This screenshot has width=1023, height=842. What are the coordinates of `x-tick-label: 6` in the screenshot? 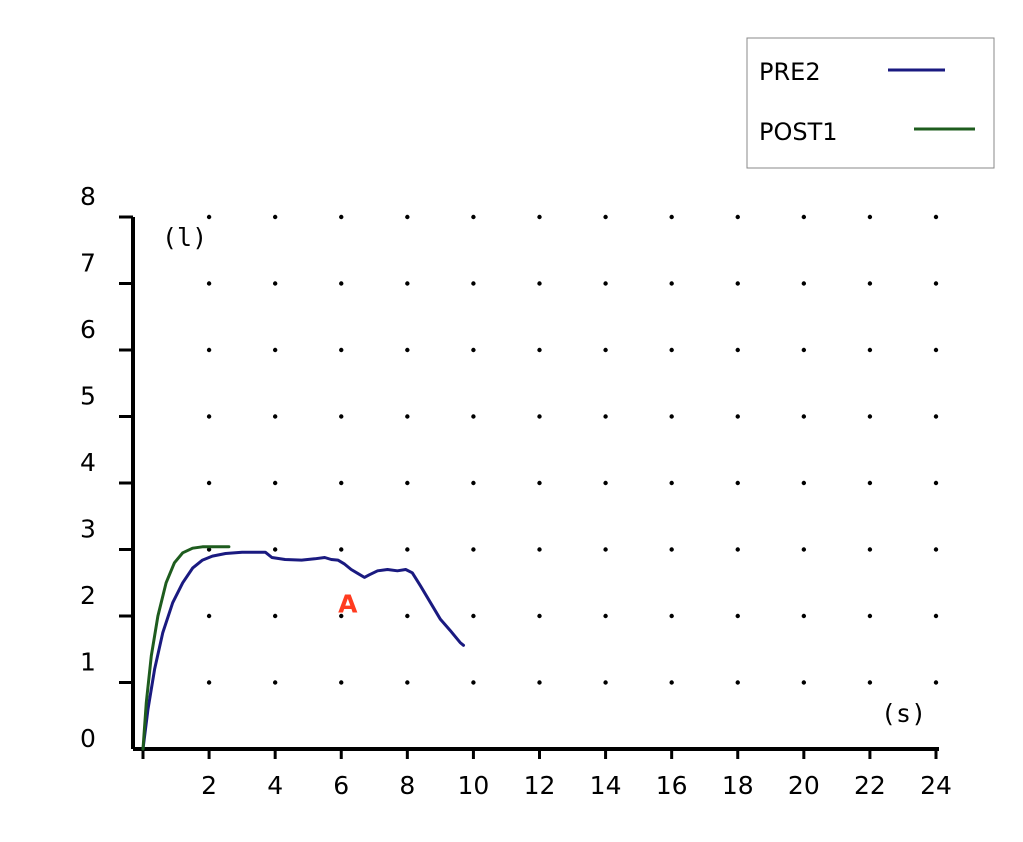 It's located at (341, 785).